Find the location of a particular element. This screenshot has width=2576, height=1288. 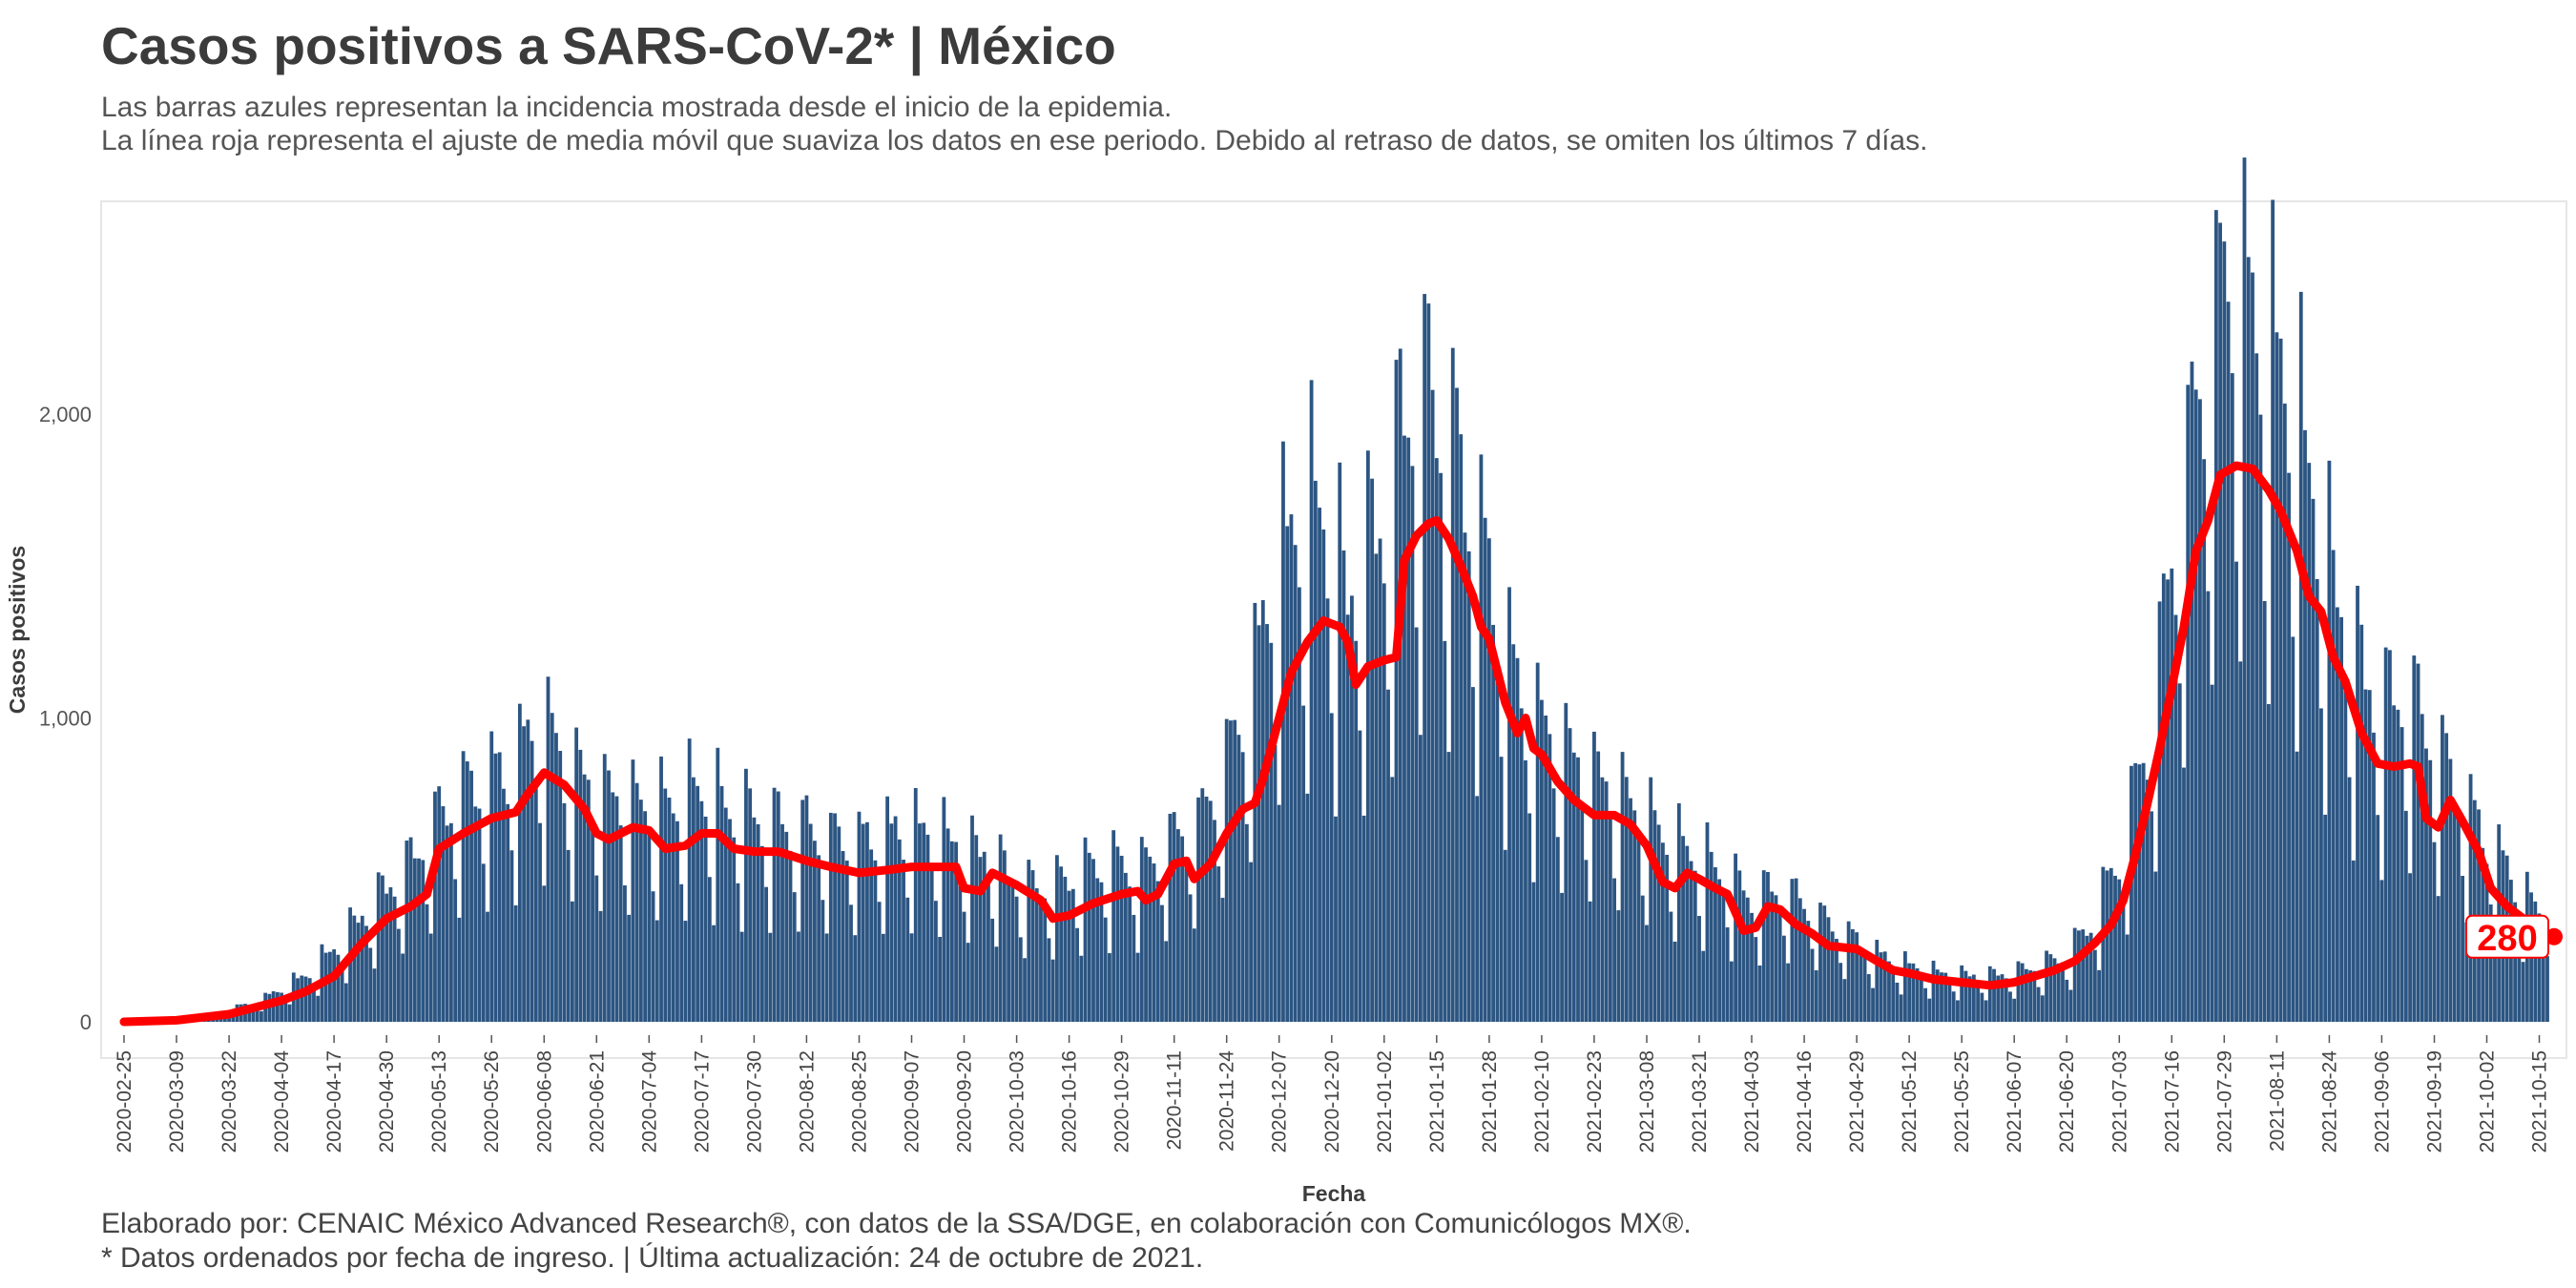

x-tick-label: 2021-07-16 is located at coordinates (2172, 1101).